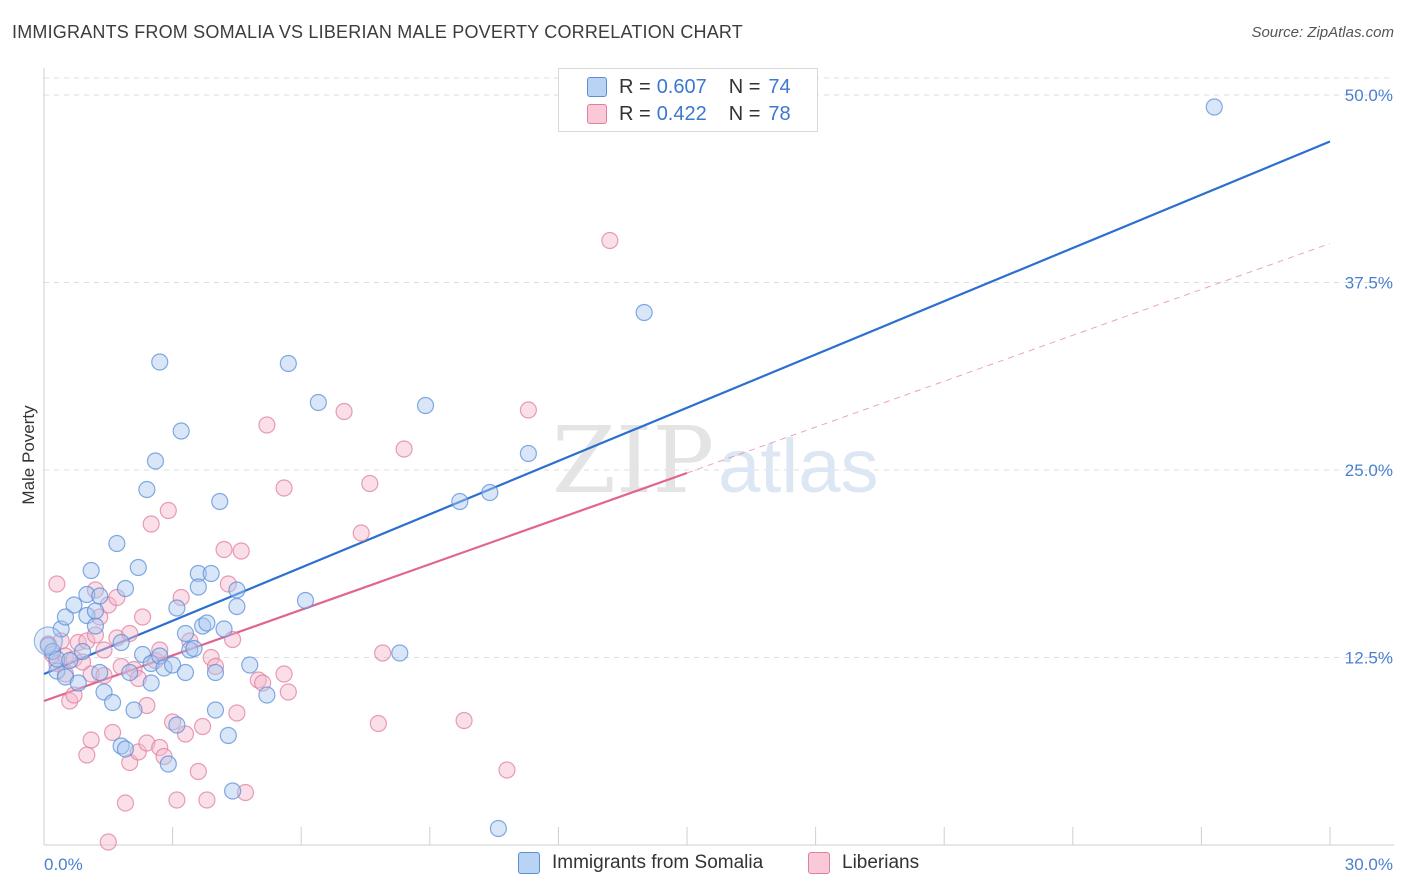 This screenshot has height=892, width=1406. Describe the element at coordinates (63, 864) in the screenshot. I see `x-tick-label: 0.0%` at that location.